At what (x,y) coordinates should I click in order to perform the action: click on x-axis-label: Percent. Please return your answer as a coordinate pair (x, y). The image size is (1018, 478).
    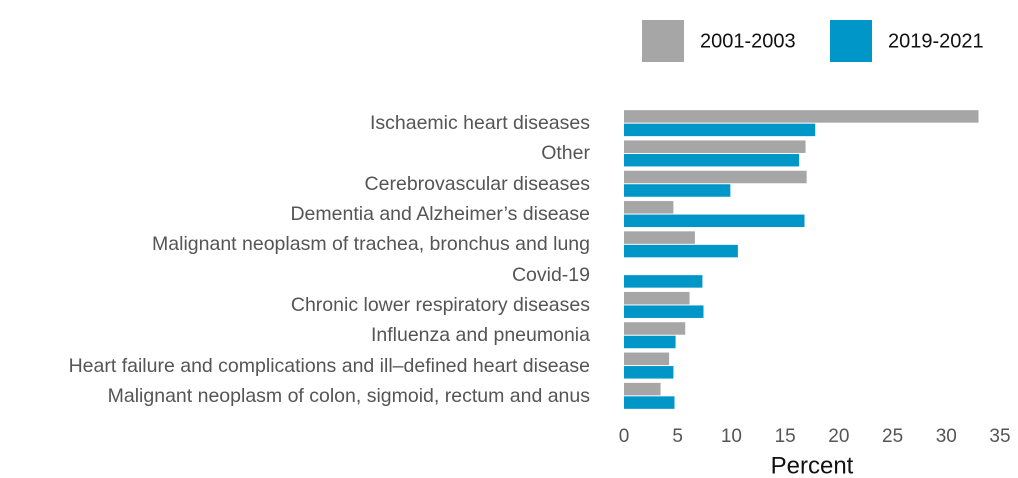
    Looking at the image, I should click on (812, 465).